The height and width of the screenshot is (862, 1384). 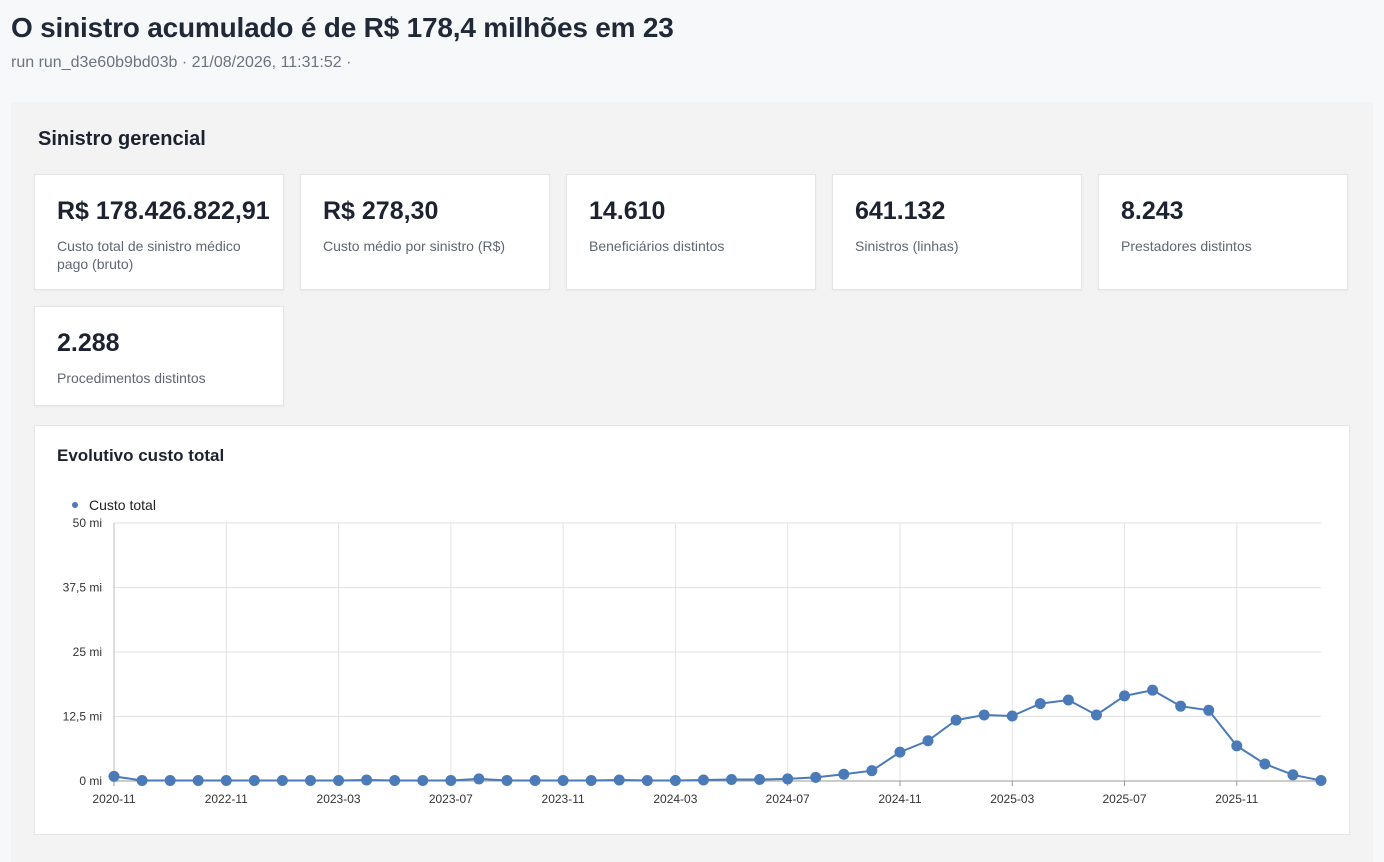 What do you see at coordinates (159, 356) in the screenshot?
I see `kpi-card-procedimentos: 2.288 Procedimentos distintos` at bounding box center [159, 356].